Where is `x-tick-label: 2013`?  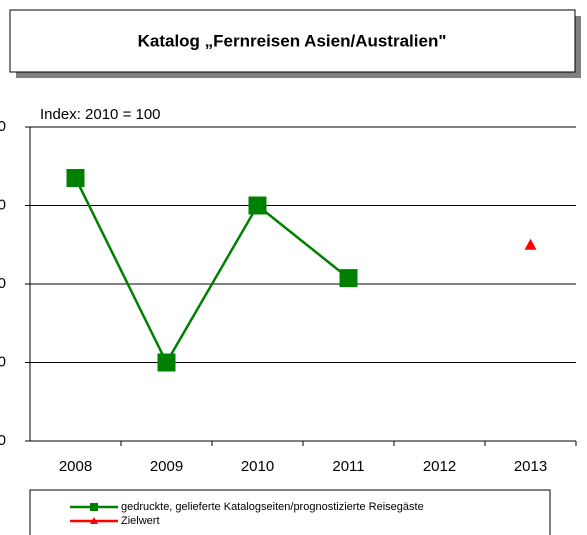
x-tick-label: 2013 is located at coordinates (530, 466).